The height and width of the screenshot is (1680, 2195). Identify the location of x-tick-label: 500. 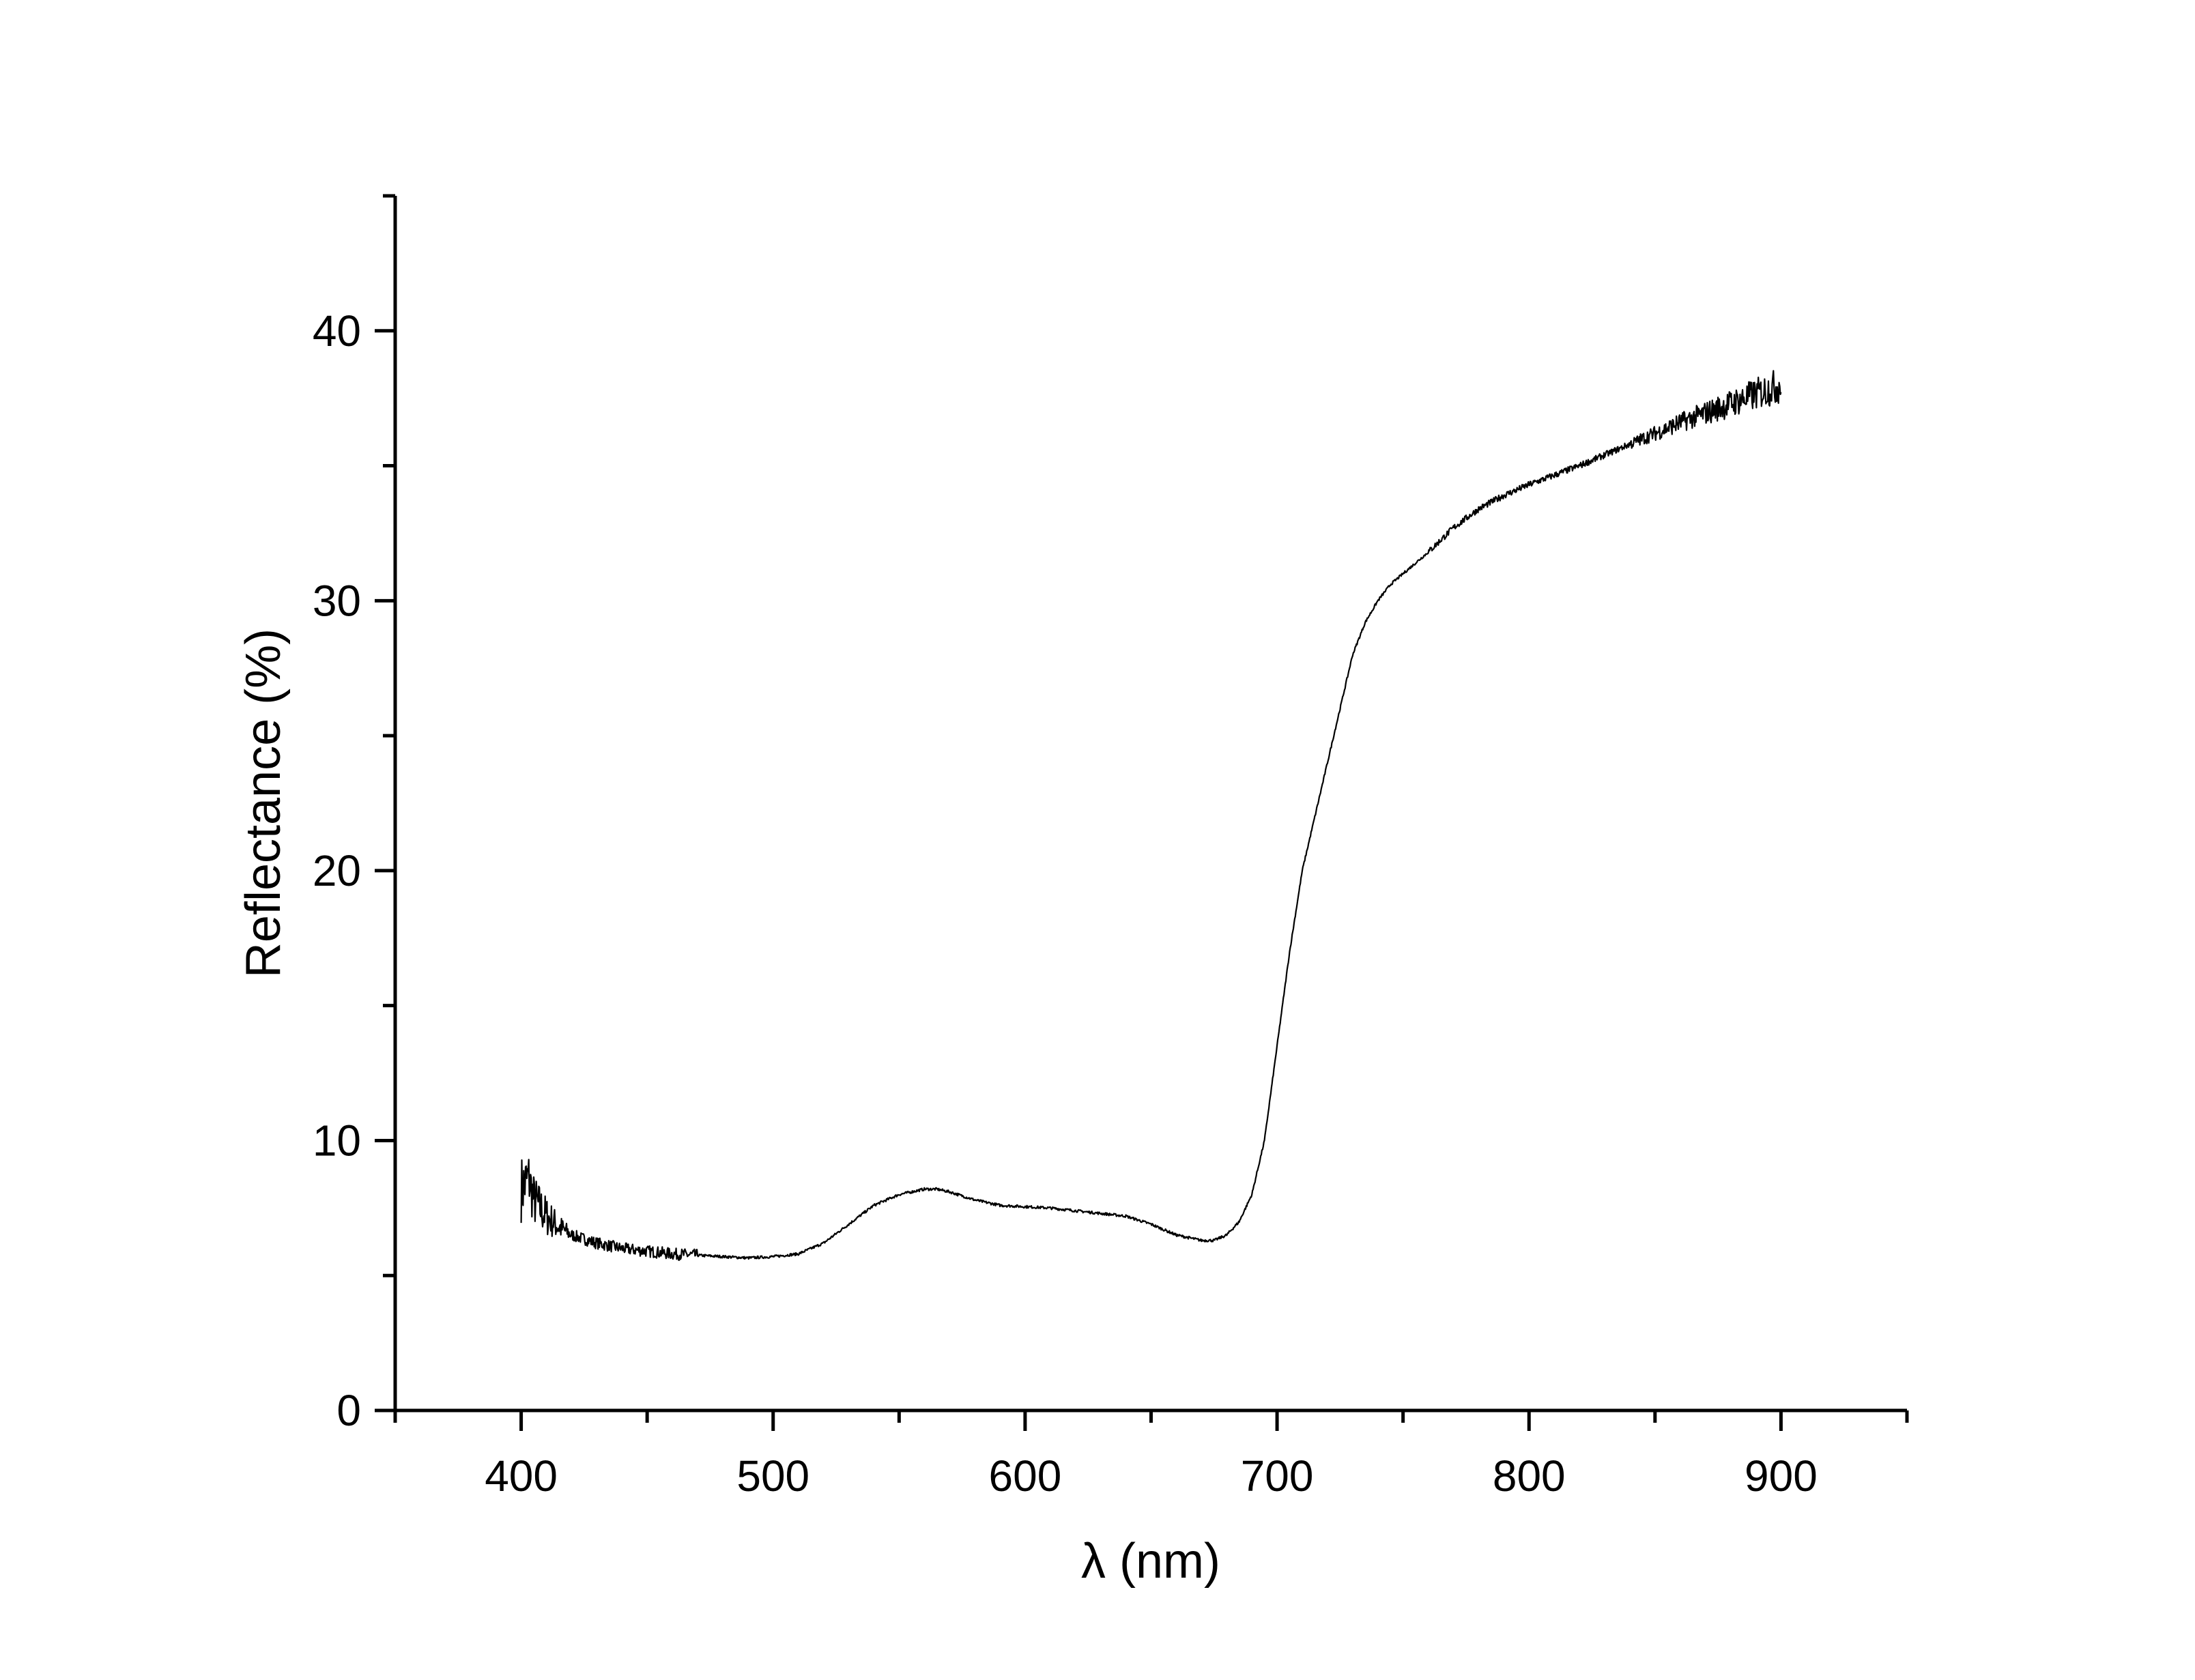
(772, 1476).